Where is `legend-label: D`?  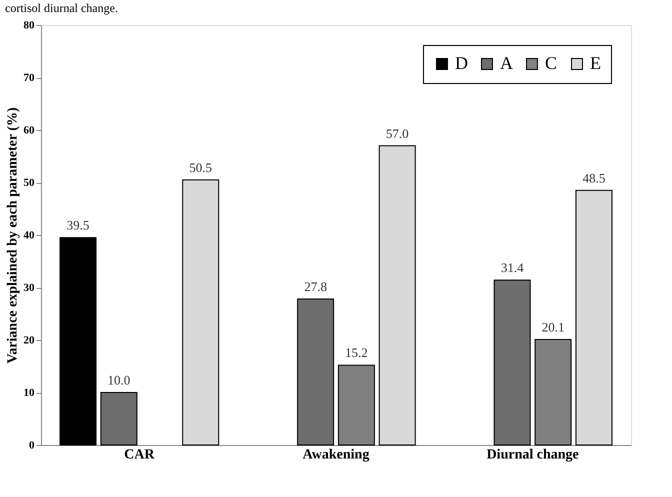 legend-label: D is located at coordinates (461, 63).